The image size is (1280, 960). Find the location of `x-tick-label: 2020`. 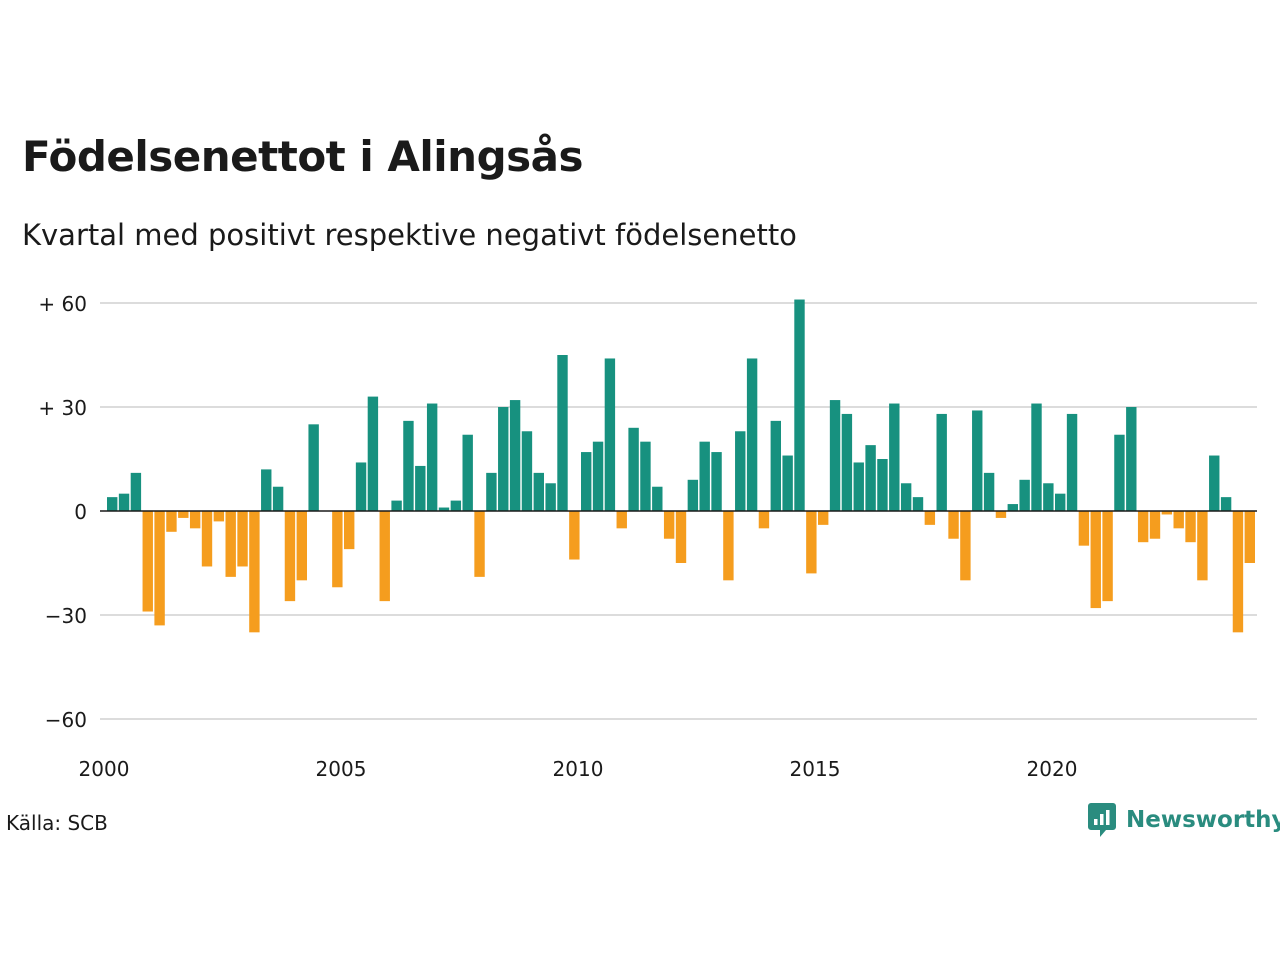

x-tick-label: 2020 is located at coordinates (1052, 769).